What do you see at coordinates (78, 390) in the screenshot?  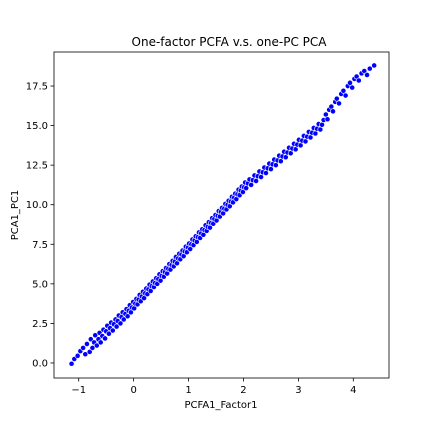 I see `x-tick-label: −1` at bounding box center [78, 390].